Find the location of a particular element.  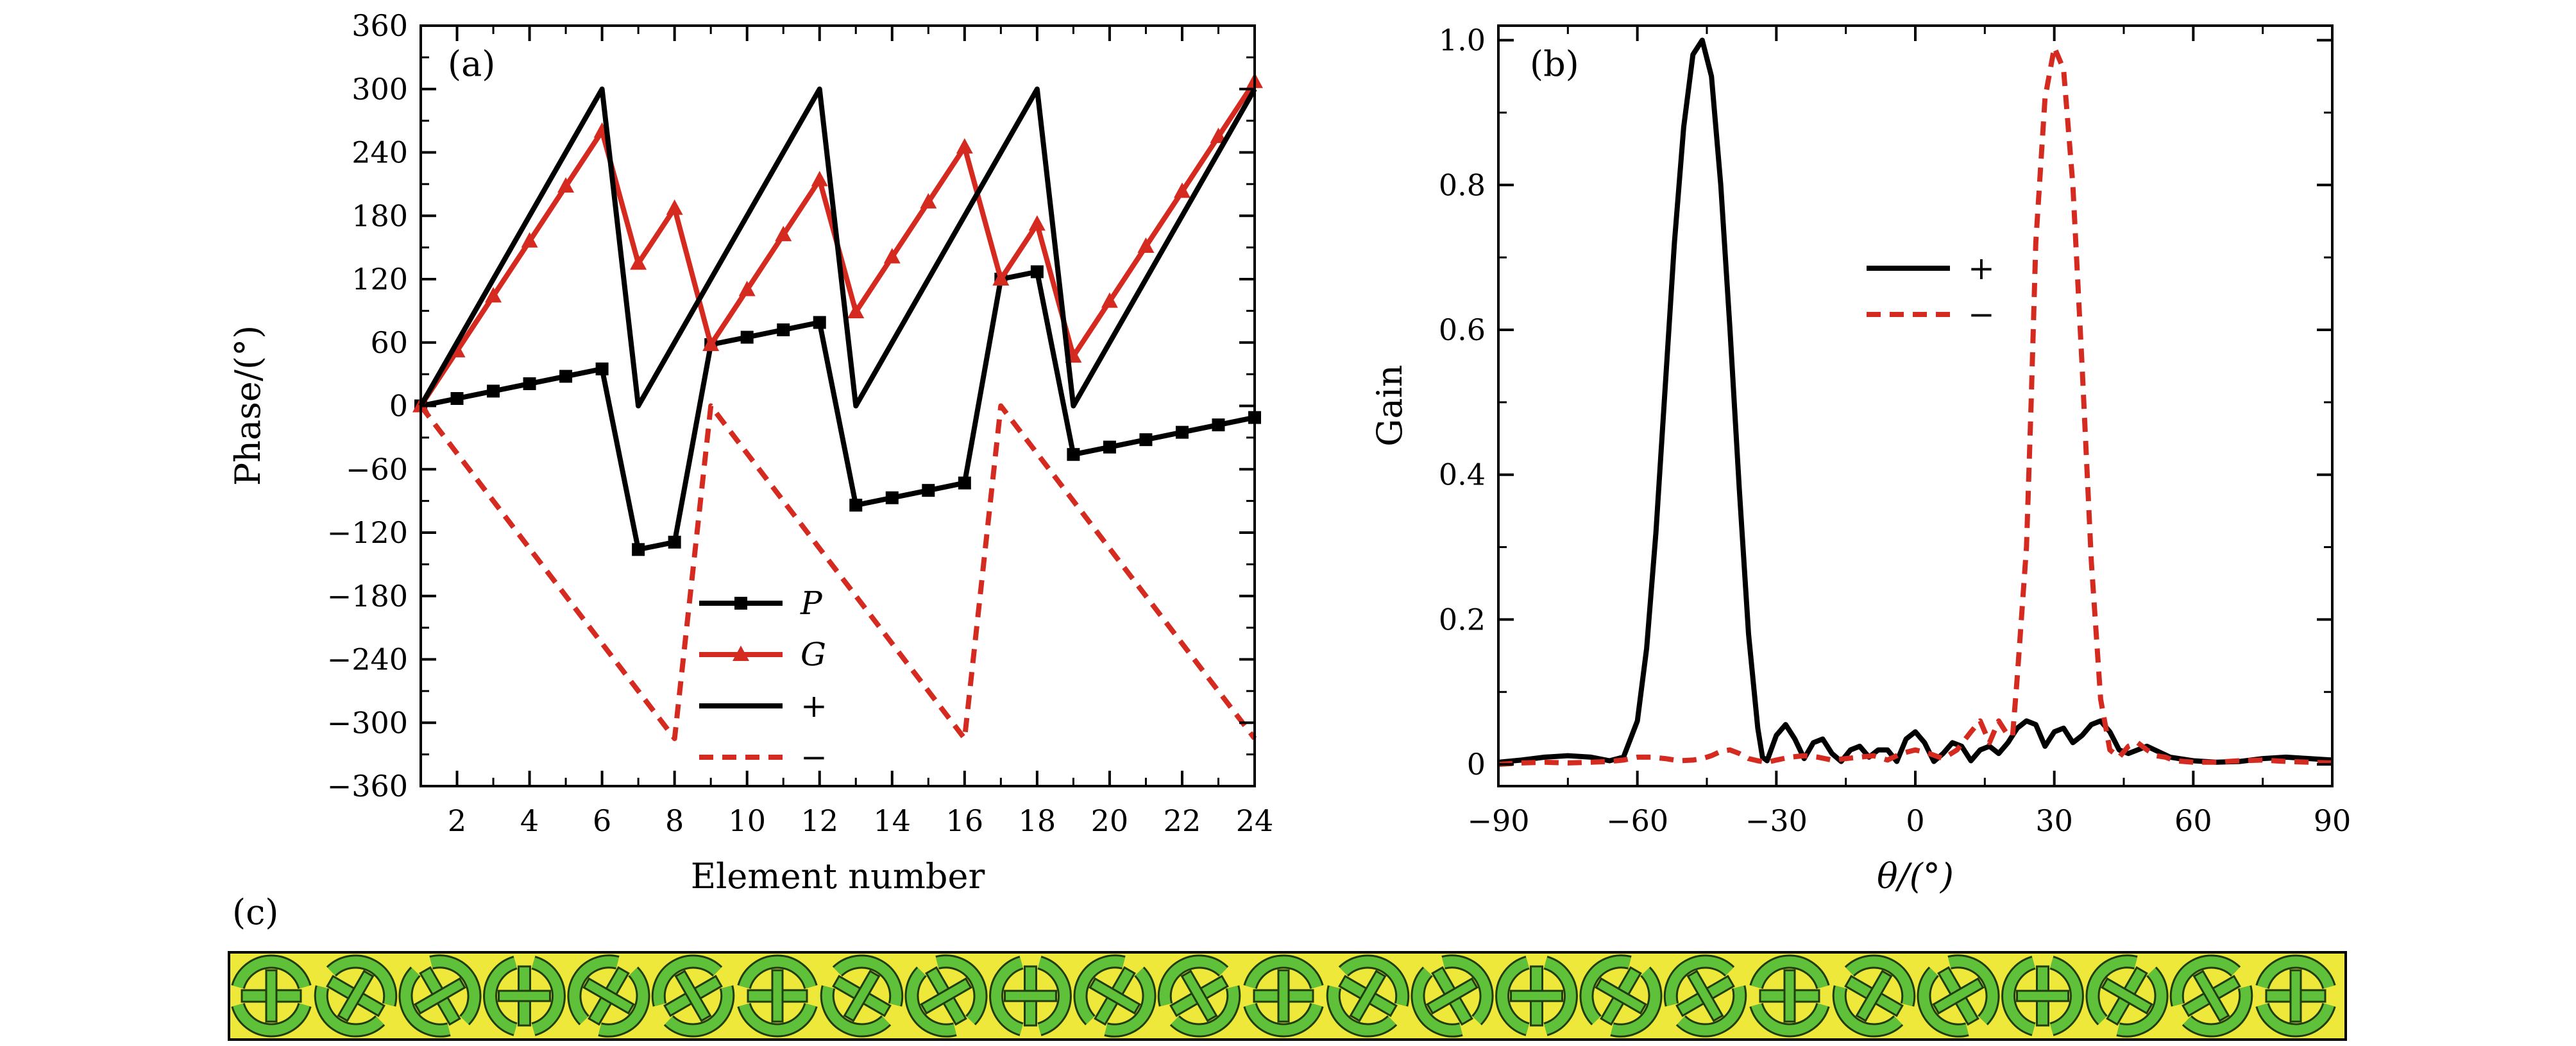

x-tick-label: 20 is located at coordinates (1110, 820).